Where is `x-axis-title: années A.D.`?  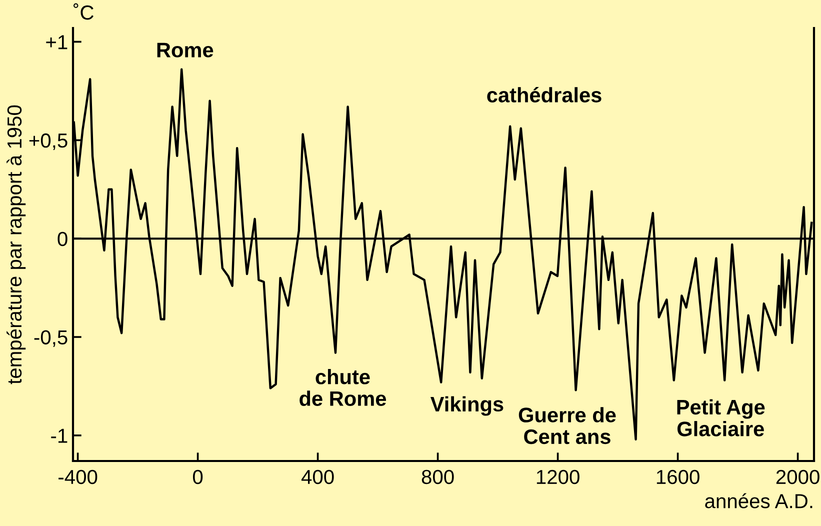 x-axis-title: années A.D. is located at coordinates (758, 500).